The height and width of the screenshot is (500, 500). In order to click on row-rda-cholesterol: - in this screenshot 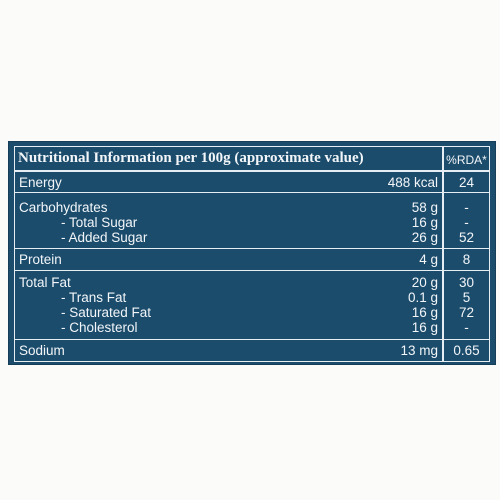, I will do `click(466, 327)`.